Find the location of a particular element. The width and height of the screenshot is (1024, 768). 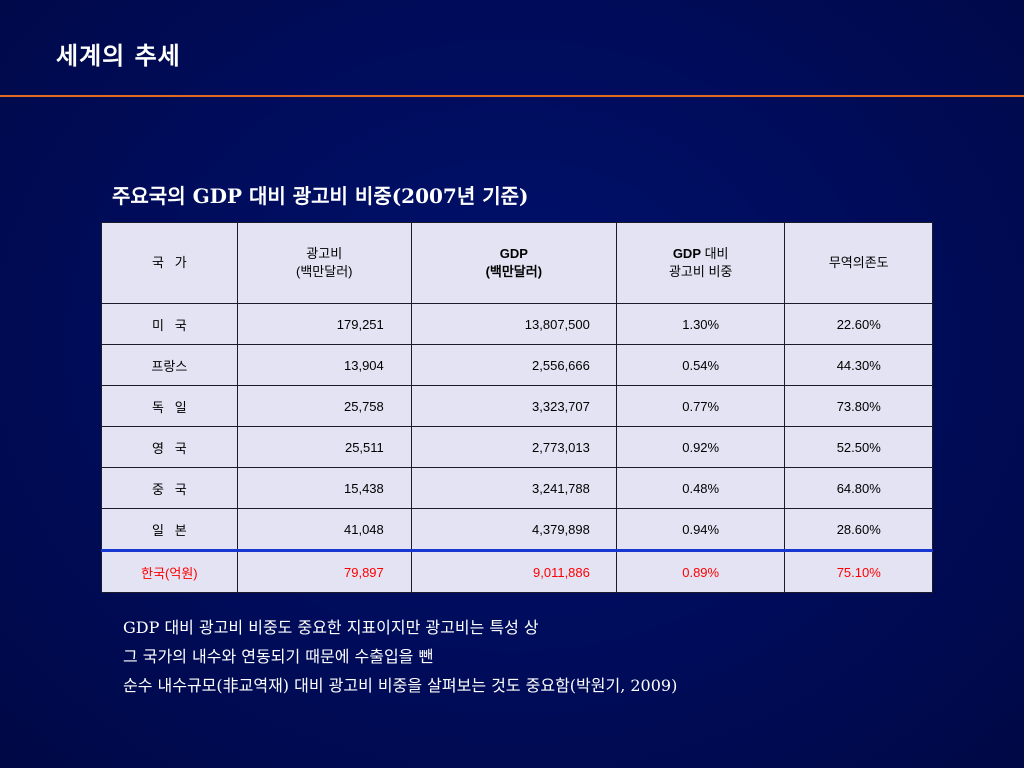

table-caption: 주요국의 GDP 대비 광고비 비중(2007년 기준) is located at coordinates (320, 196).